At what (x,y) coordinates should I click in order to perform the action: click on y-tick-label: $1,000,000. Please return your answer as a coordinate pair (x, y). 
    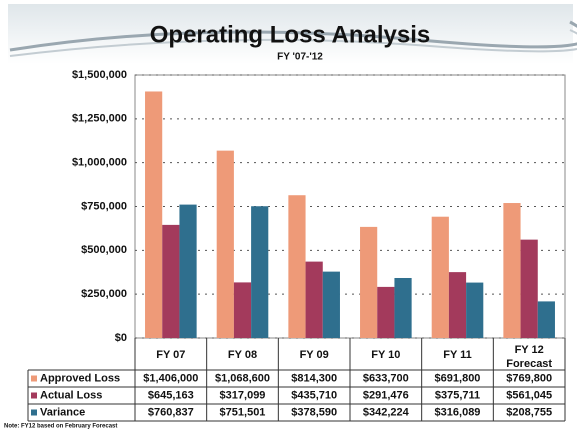
    Looking at the image, I should click on (99, 163).